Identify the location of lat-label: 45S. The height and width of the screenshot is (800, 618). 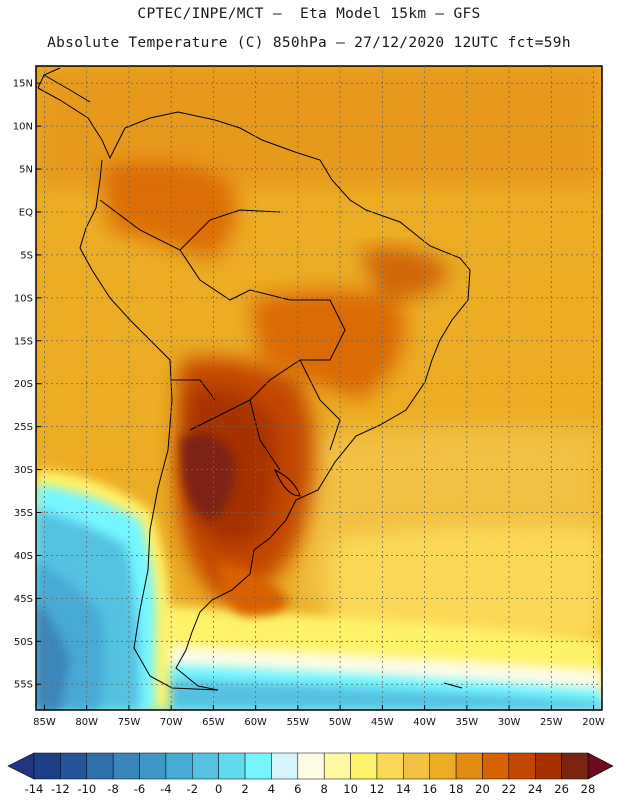
(23, 599).